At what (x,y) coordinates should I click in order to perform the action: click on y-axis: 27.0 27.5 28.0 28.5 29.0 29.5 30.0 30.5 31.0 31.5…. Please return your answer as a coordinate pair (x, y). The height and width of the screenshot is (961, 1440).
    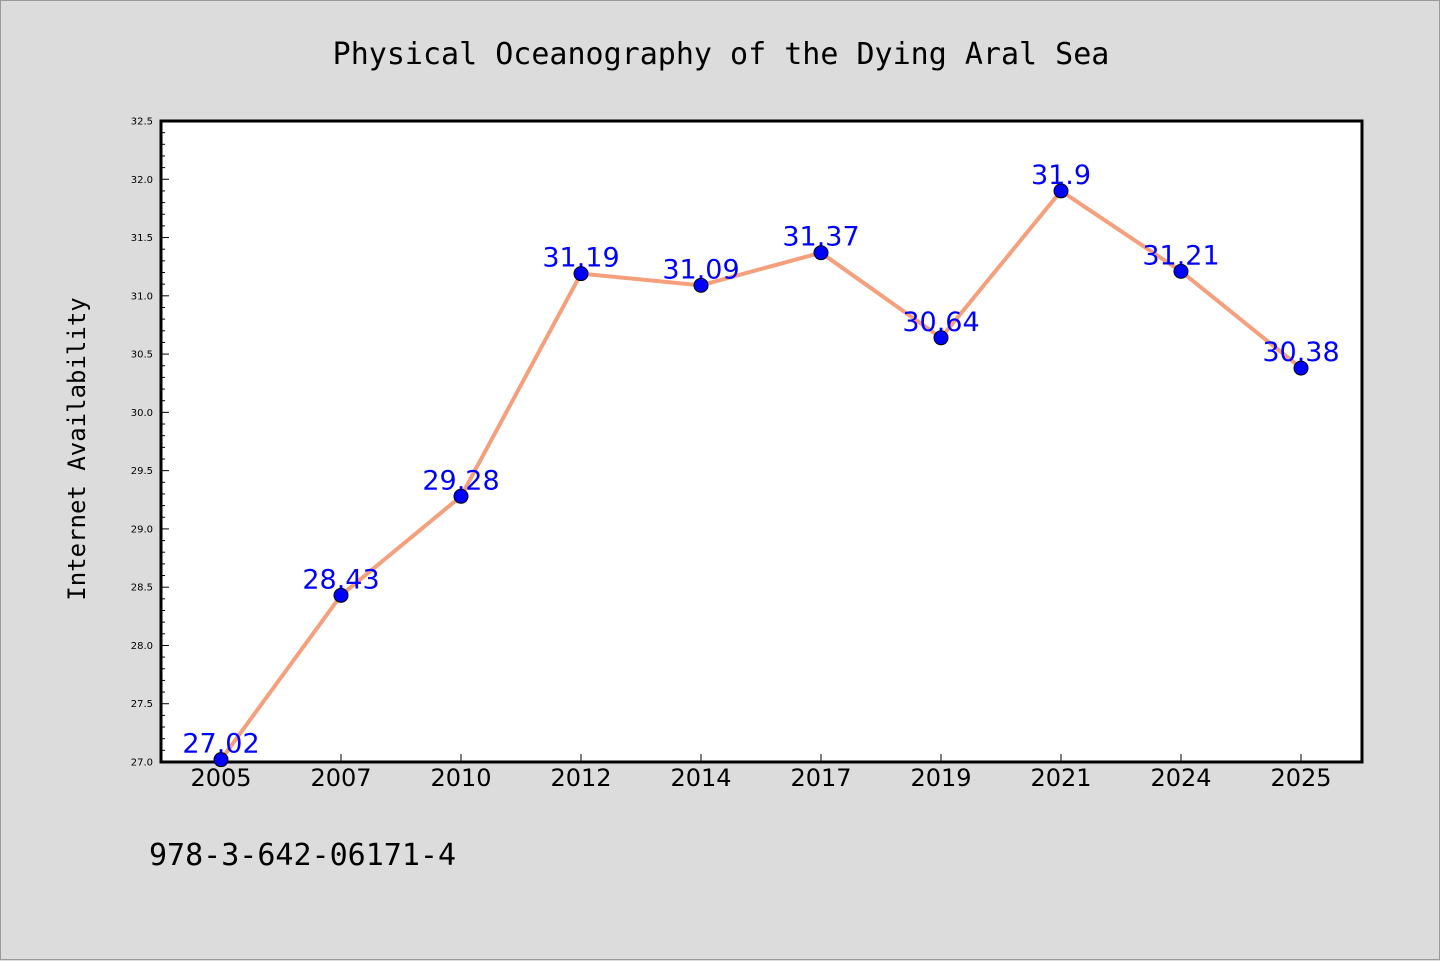
    Looking at the image, I should click on (150, 443).